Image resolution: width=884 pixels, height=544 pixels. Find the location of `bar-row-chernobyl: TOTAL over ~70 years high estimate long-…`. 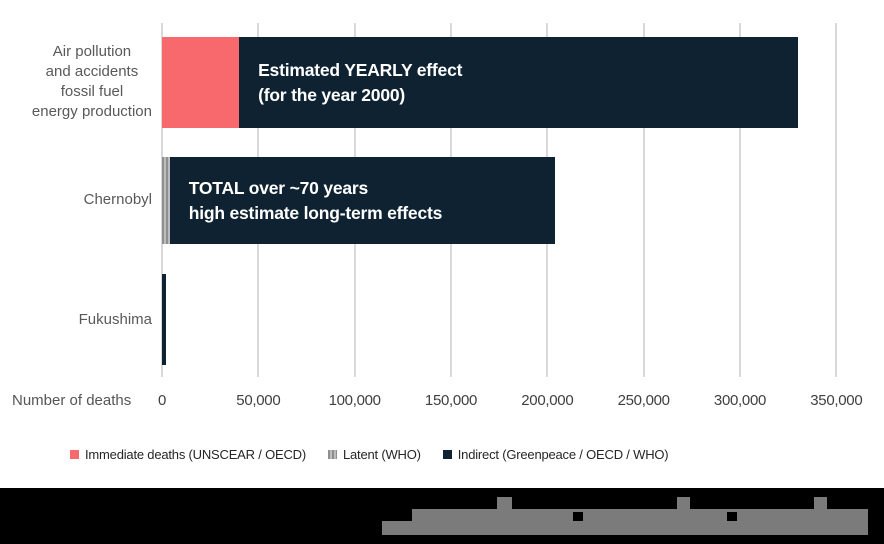

bar-row-chernobyl: TOTAL over ~70 years high estimate long-… is located at coordinates (359, 200).